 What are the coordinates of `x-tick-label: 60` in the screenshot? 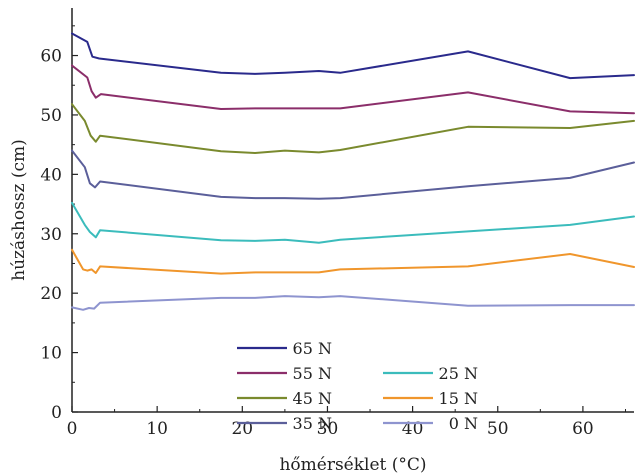 It's located at (583, 429).